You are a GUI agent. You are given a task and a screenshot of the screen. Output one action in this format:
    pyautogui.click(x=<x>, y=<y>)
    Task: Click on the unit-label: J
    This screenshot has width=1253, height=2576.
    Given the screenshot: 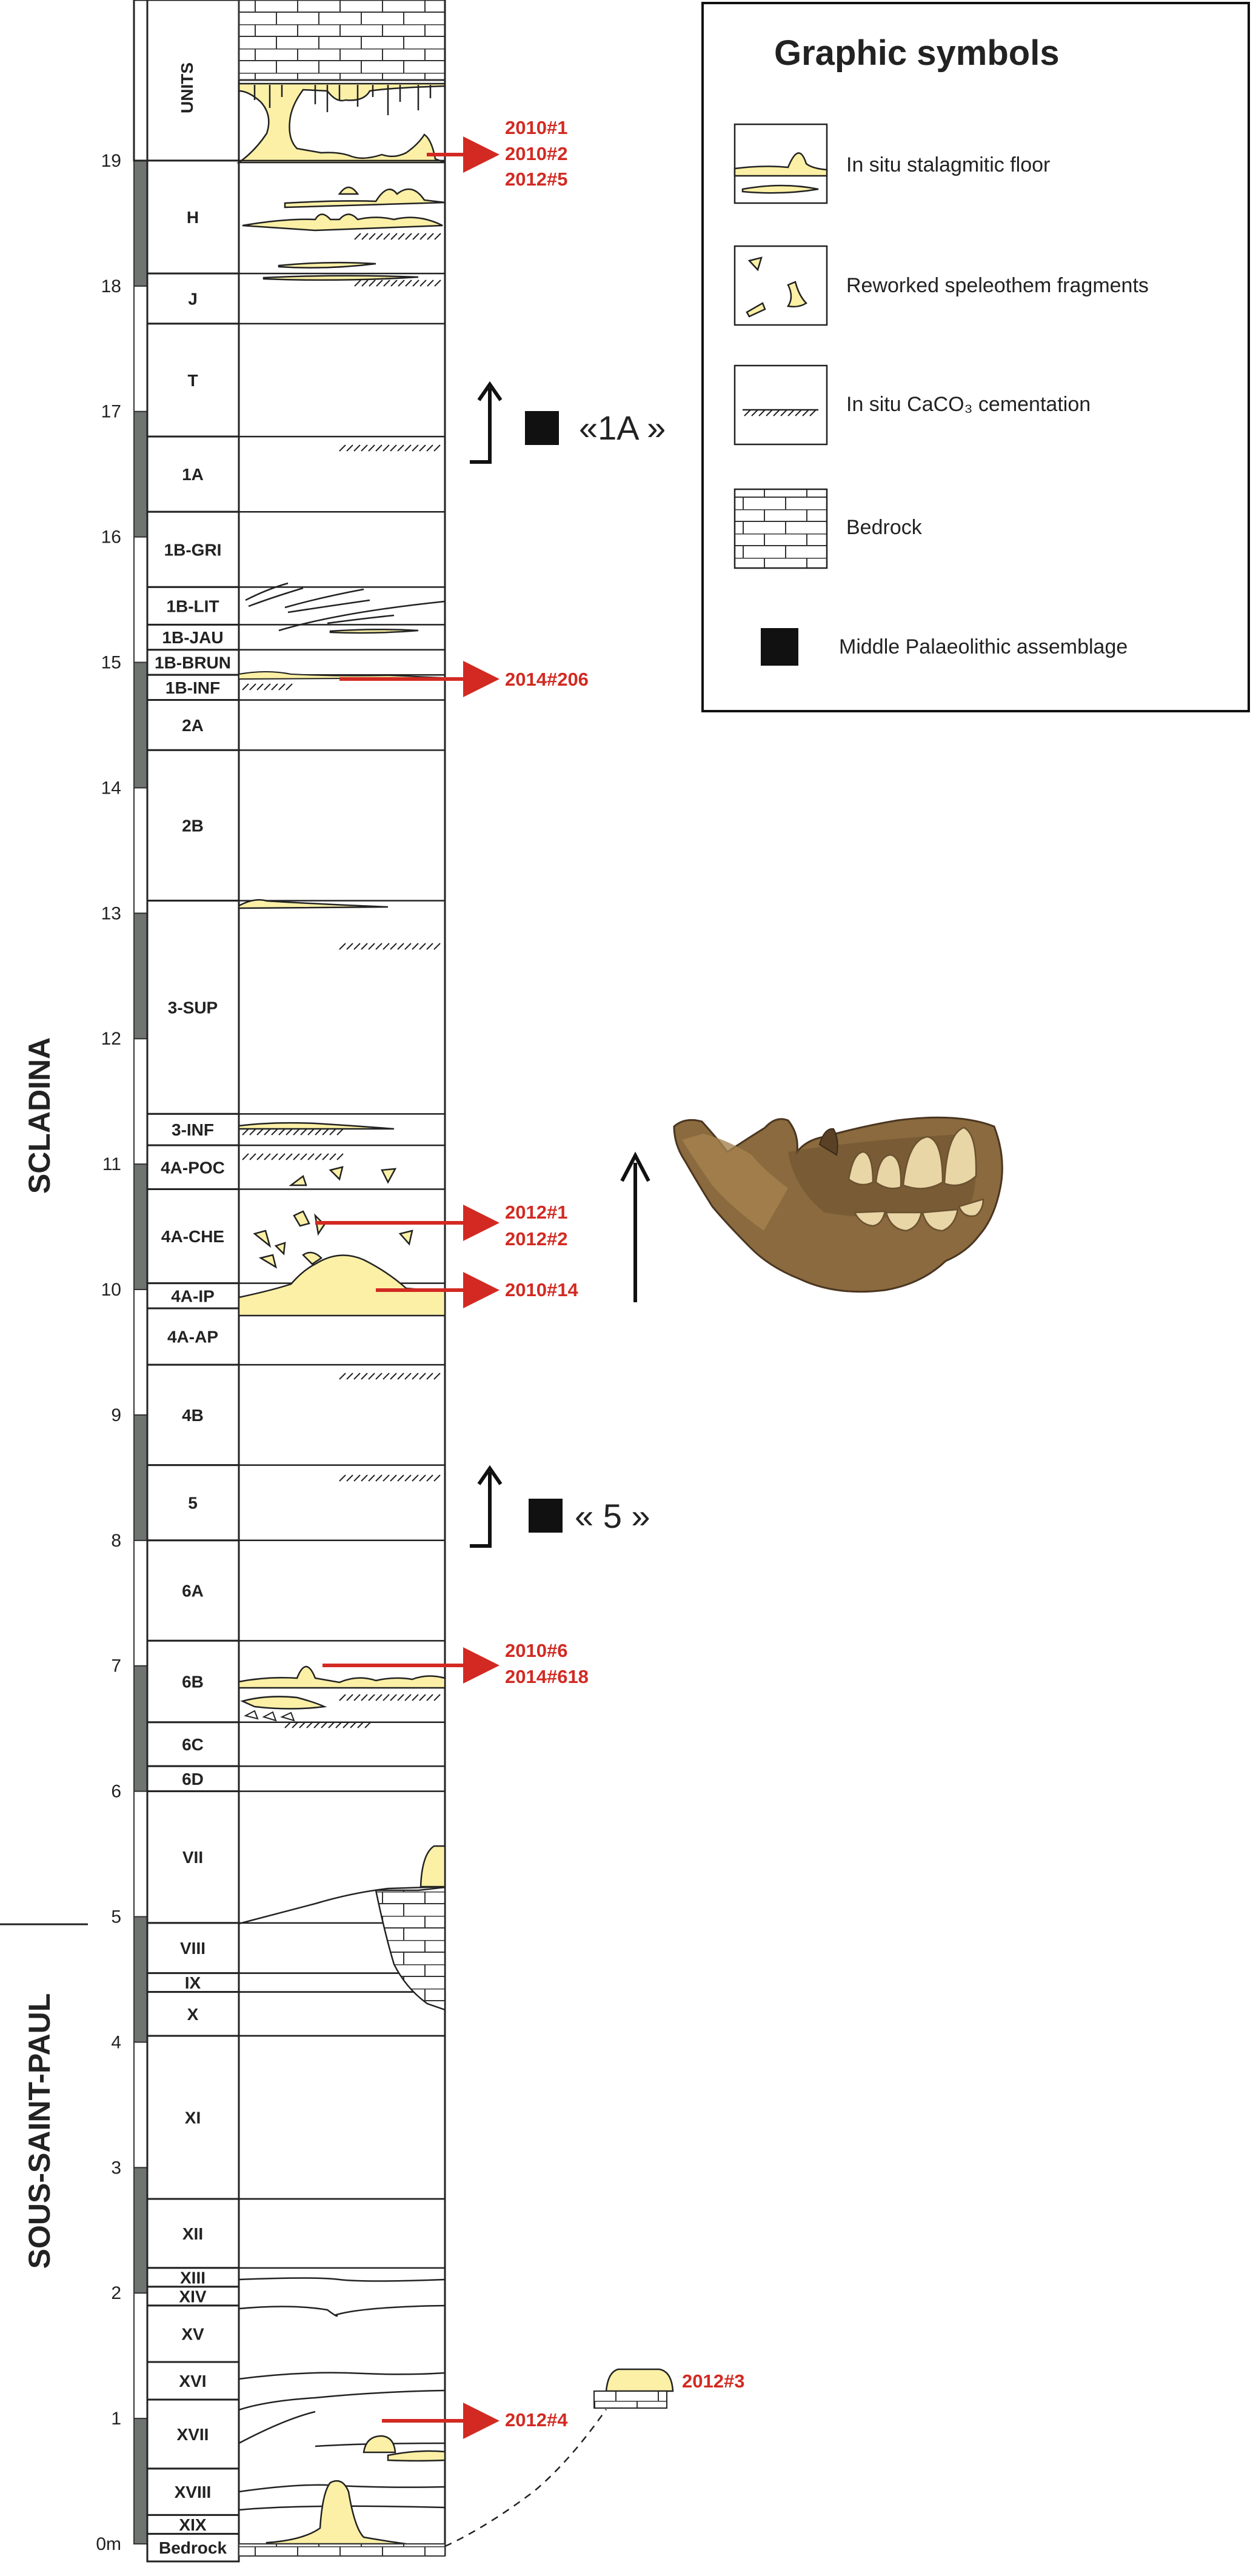 What is the action you would take?
    pyautogui.click(x=193, y=298)
    